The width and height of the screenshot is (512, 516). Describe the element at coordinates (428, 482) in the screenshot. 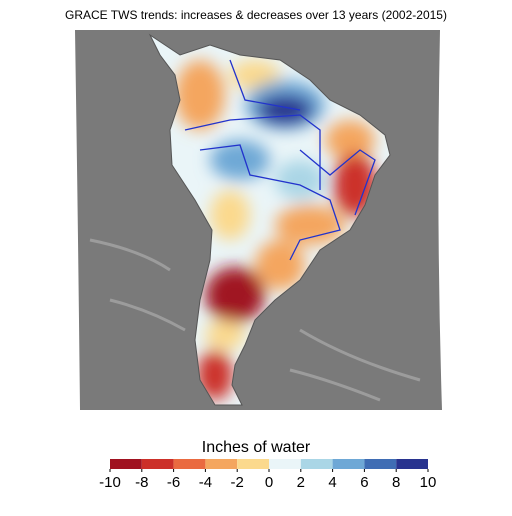

I see `colorbar-tick-label: 10` at that location.